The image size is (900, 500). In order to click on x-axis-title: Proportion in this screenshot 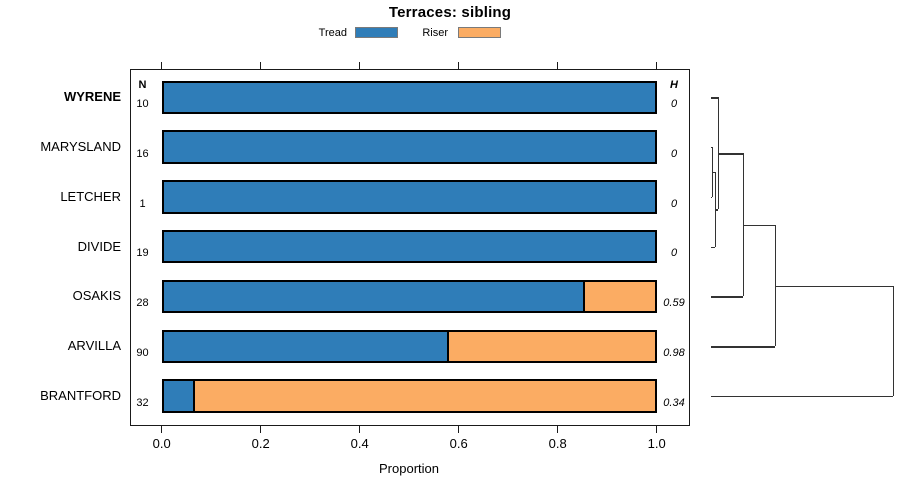, I will do `click(409, 468)`.